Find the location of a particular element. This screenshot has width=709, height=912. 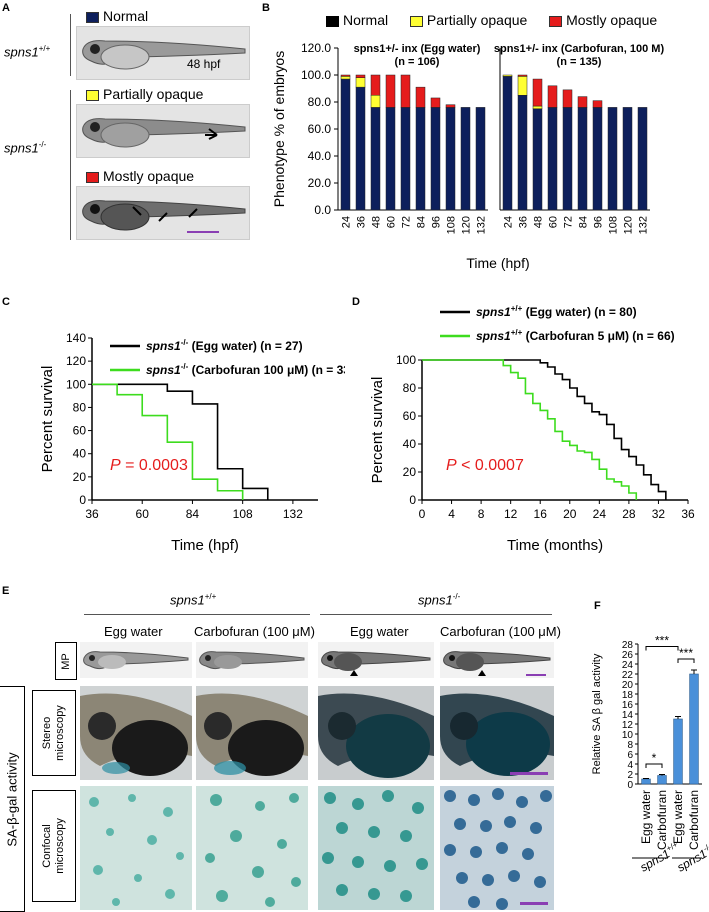

panel-c-label: C is located at coordinates (6, 302).